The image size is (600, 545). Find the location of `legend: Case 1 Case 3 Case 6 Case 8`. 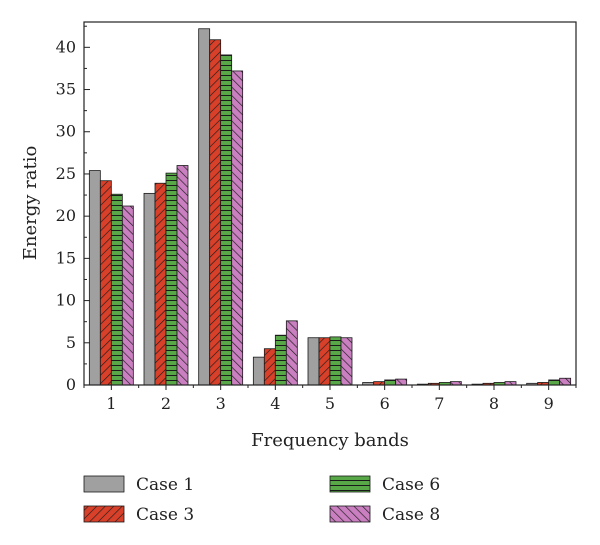

legend: Case 1 Case 3 Case 6 Case 8 is located at coordinates (261, 500).